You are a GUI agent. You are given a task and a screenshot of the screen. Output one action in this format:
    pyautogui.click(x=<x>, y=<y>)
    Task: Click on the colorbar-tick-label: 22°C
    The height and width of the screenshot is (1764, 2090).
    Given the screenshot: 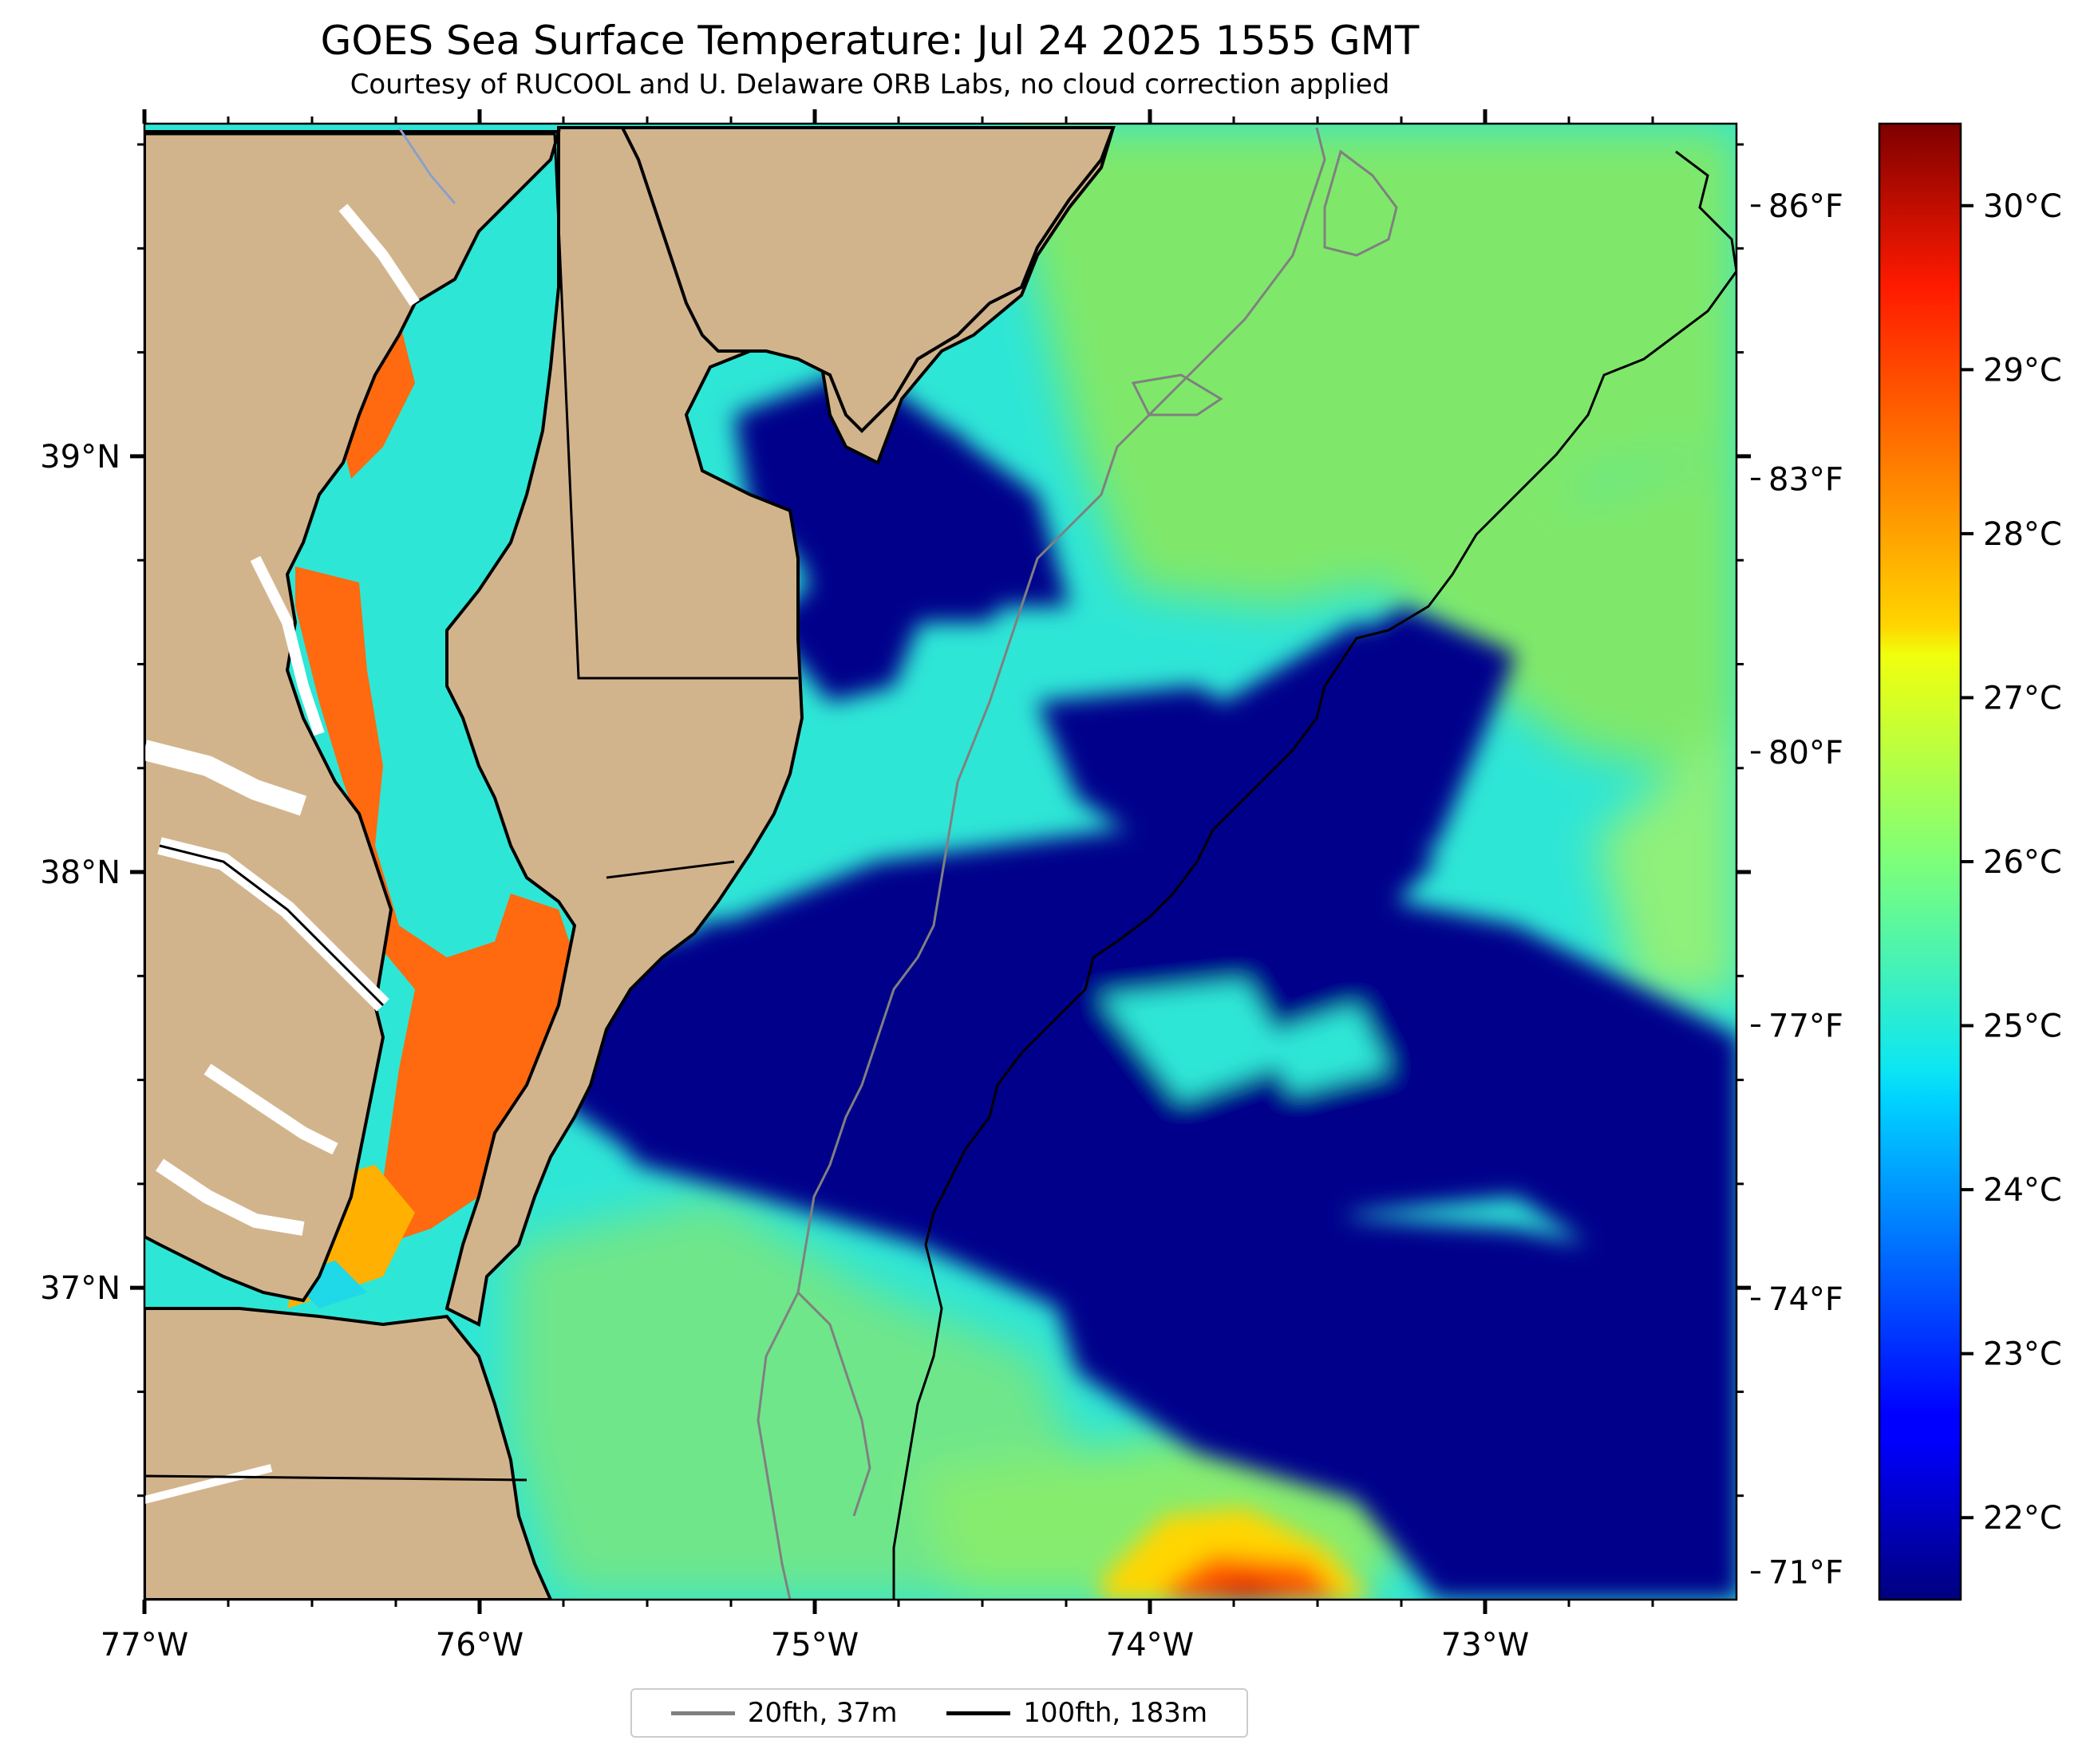 What is the action you would take?
    pyautogui.click(x=2022, y=1518)
    